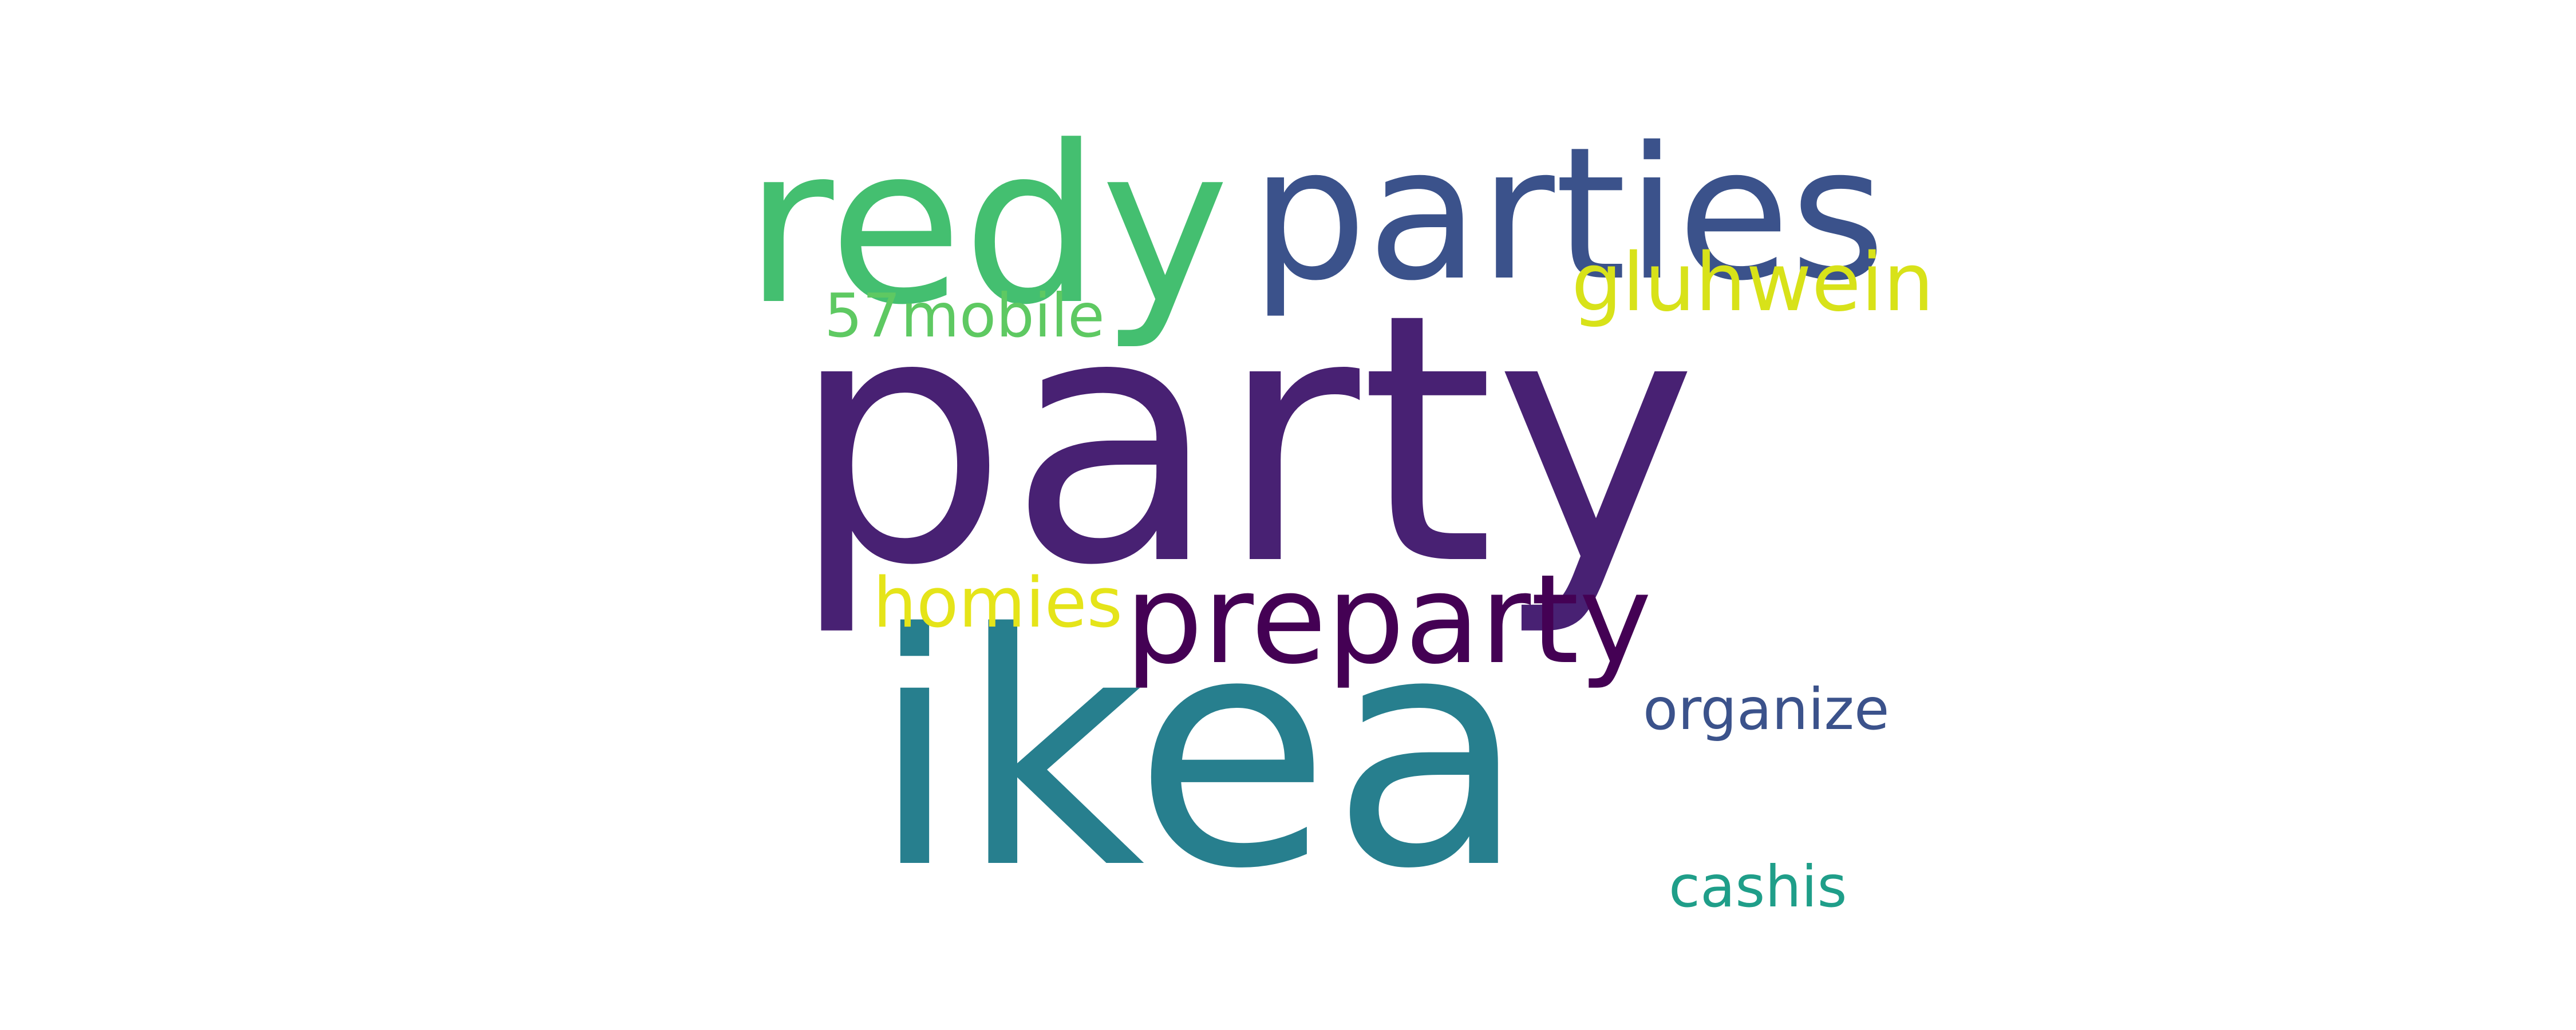  What do you see at coordinates (1198, 752) in the screenshot?
I see `word-ikea: ikea` at bounding box center [1198, 752].